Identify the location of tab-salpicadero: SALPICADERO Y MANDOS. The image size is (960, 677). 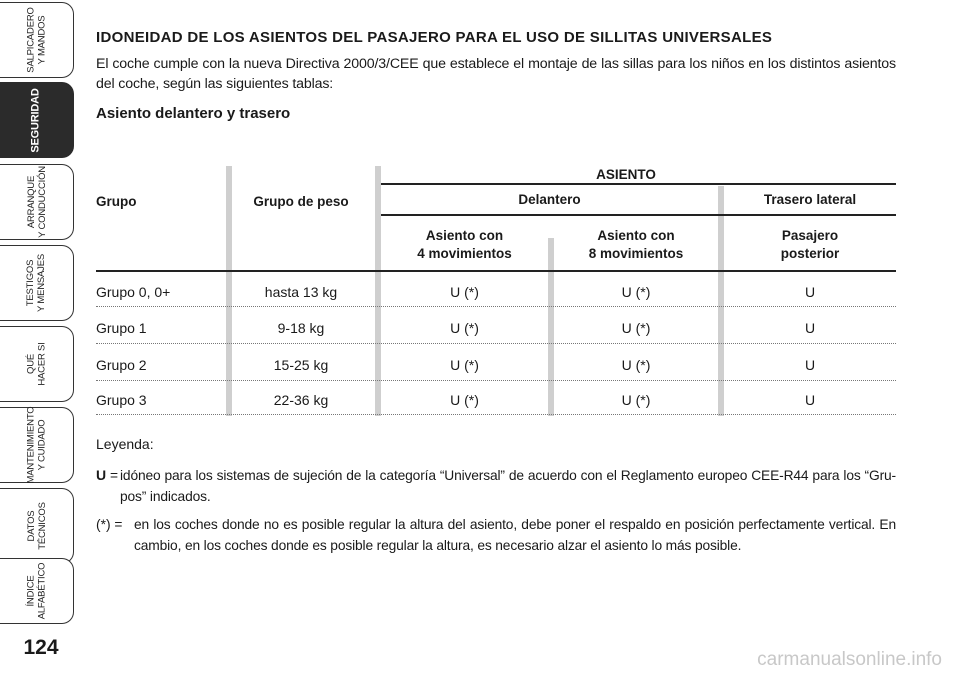
(37, 40).